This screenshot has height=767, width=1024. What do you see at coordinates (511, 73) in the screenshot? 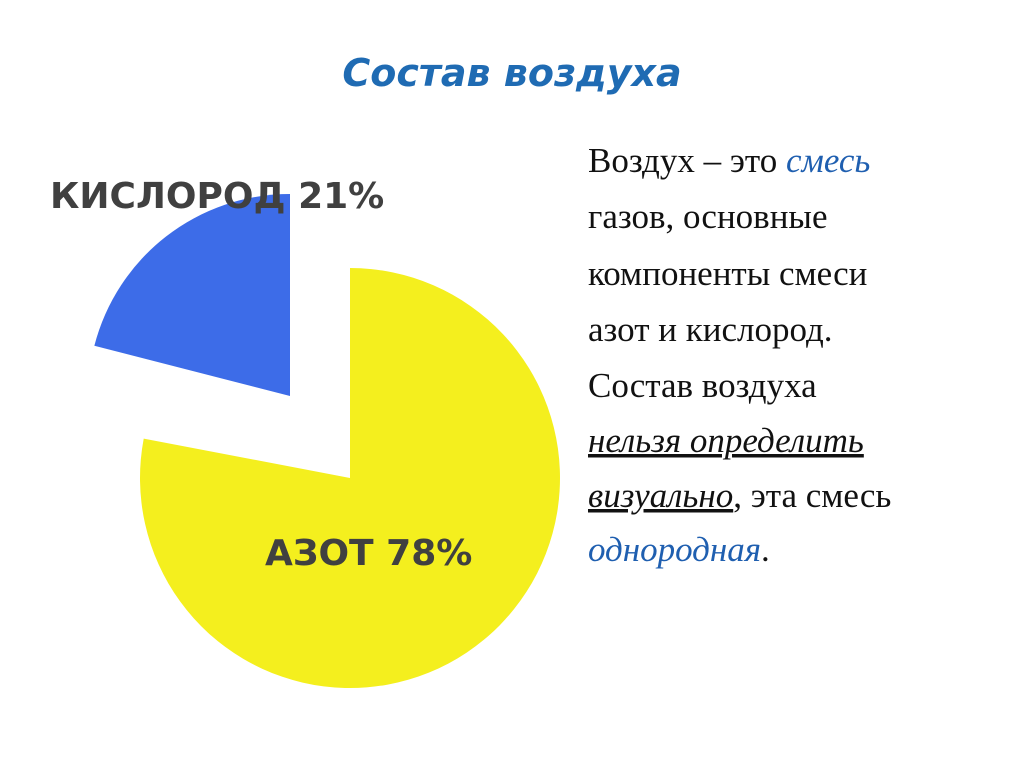
I see `slide-title: Состав воздуха` at bounding box center [511, 73].